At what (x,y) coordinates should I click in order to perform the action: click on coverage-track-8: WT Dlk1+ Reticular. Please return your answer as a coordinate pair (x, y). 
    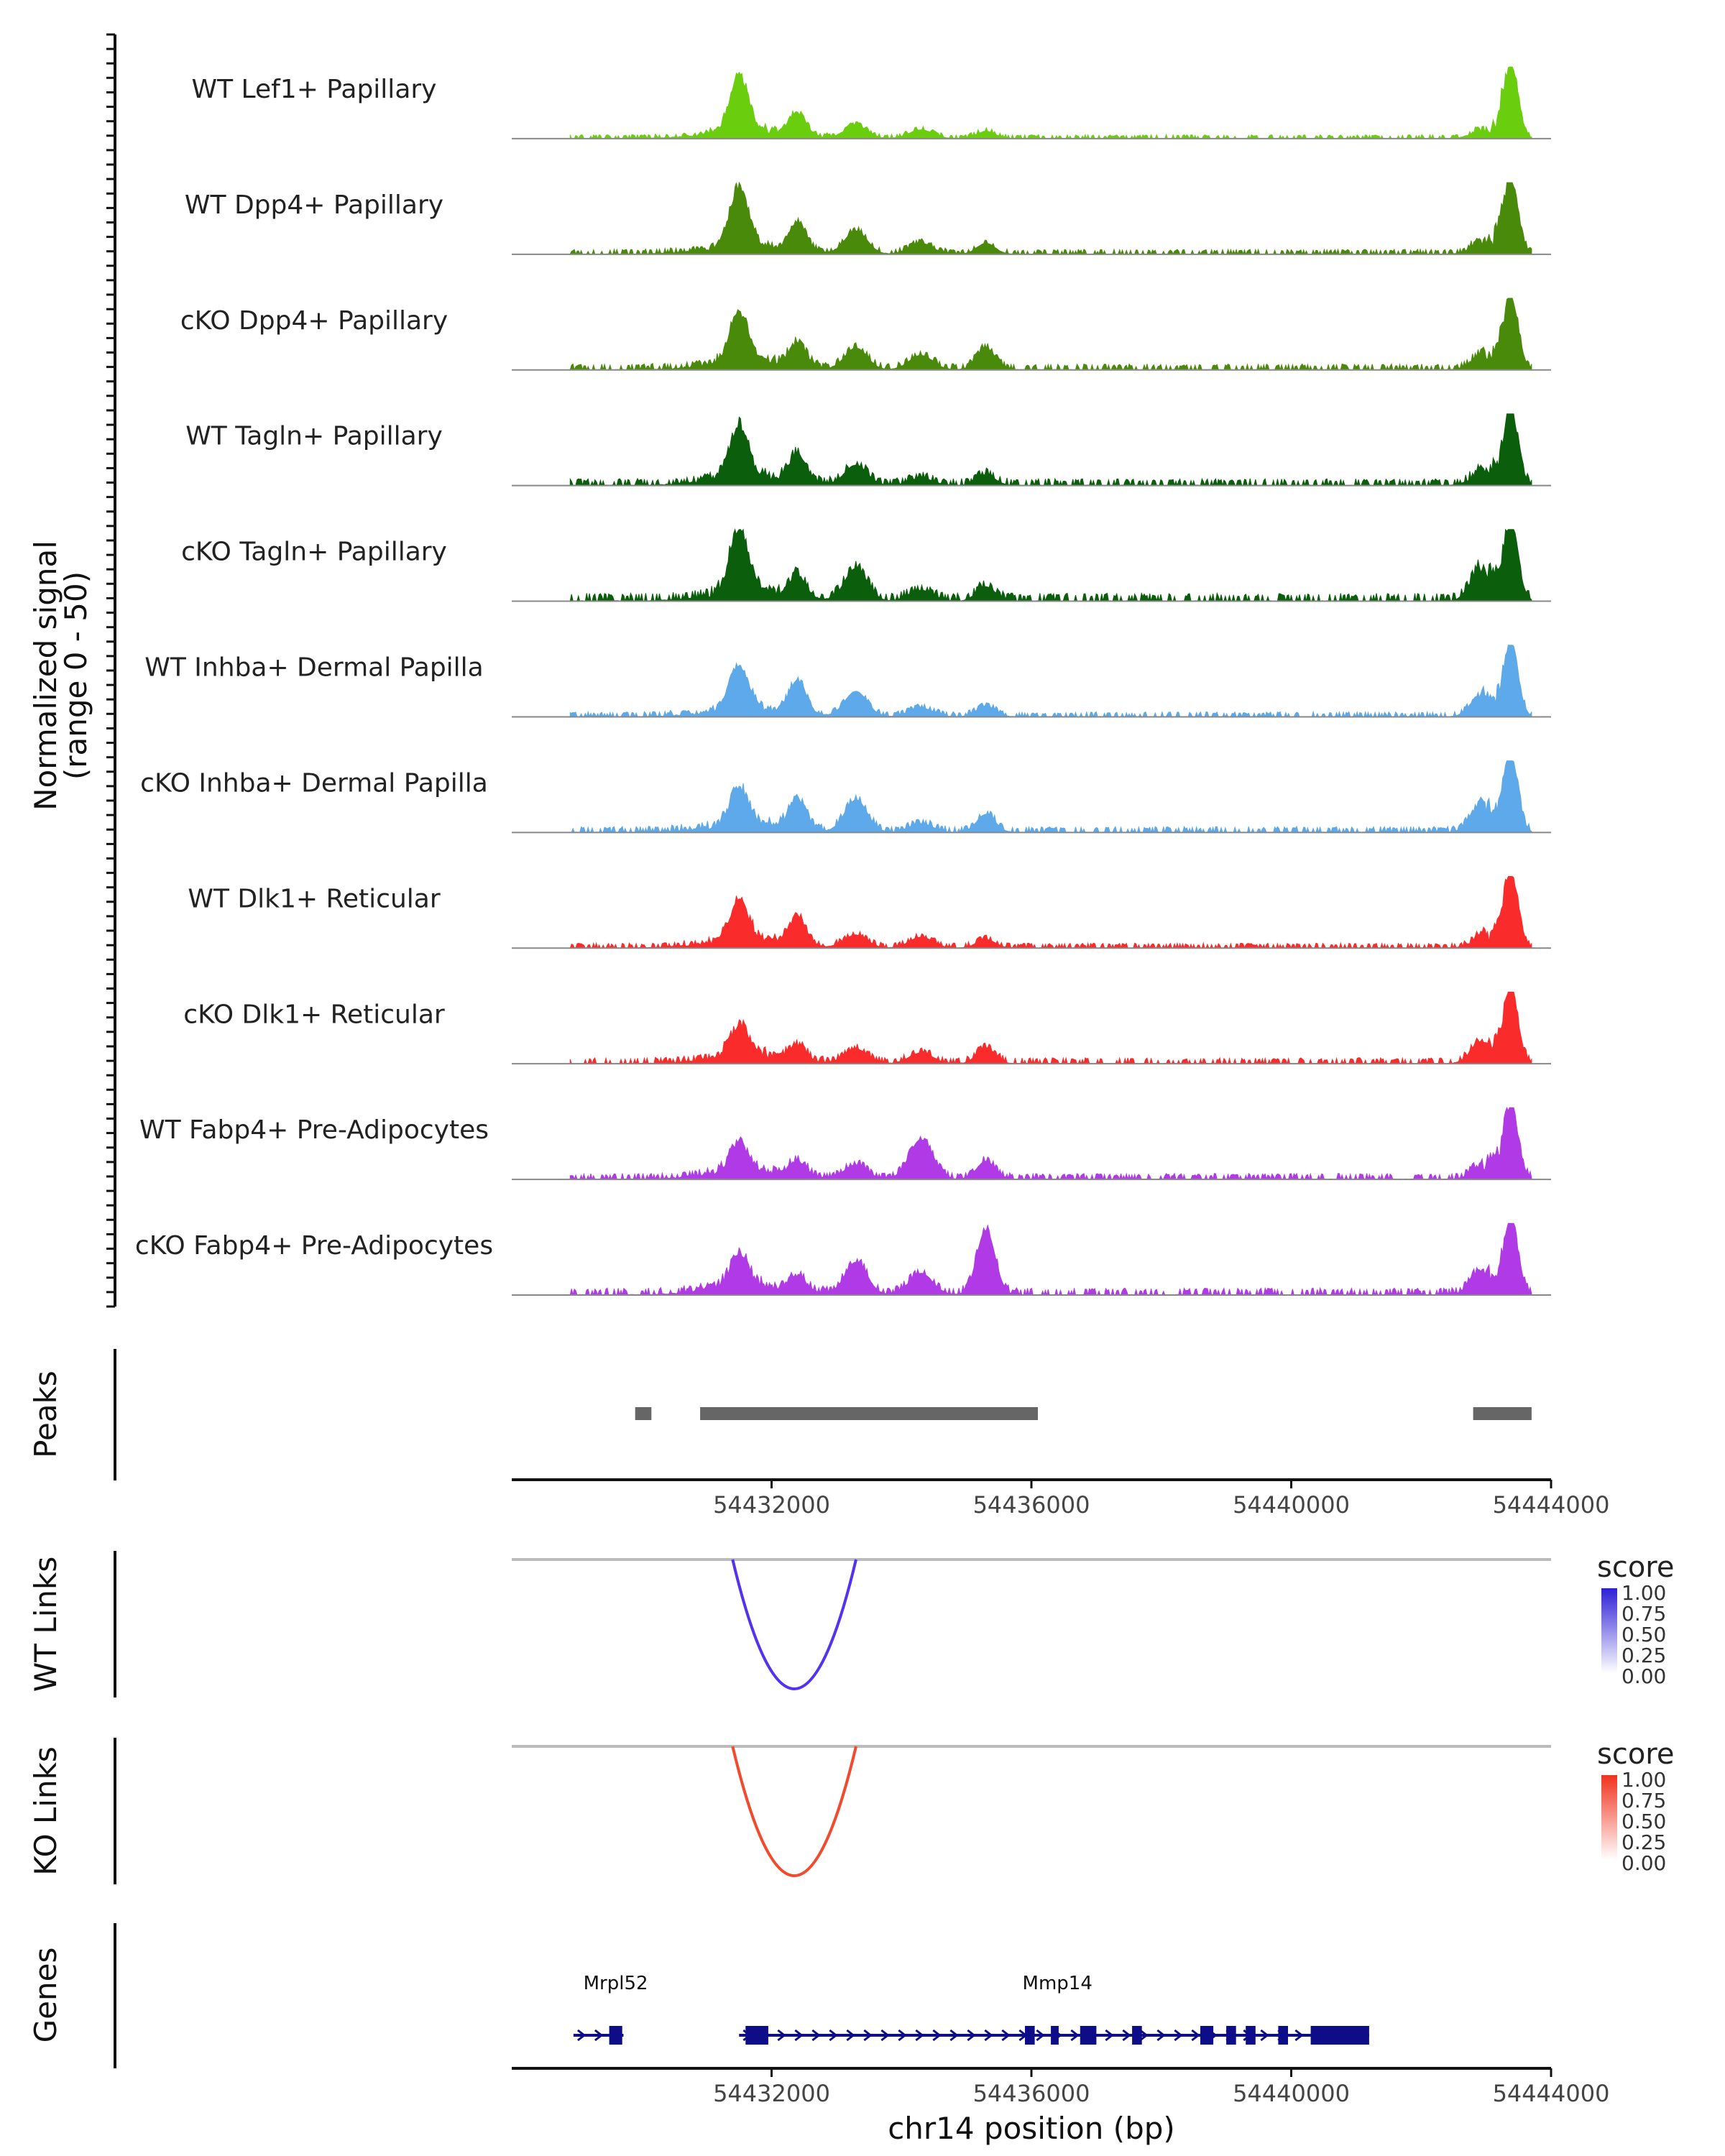
    Looking at the image, I should click on (869, 913).